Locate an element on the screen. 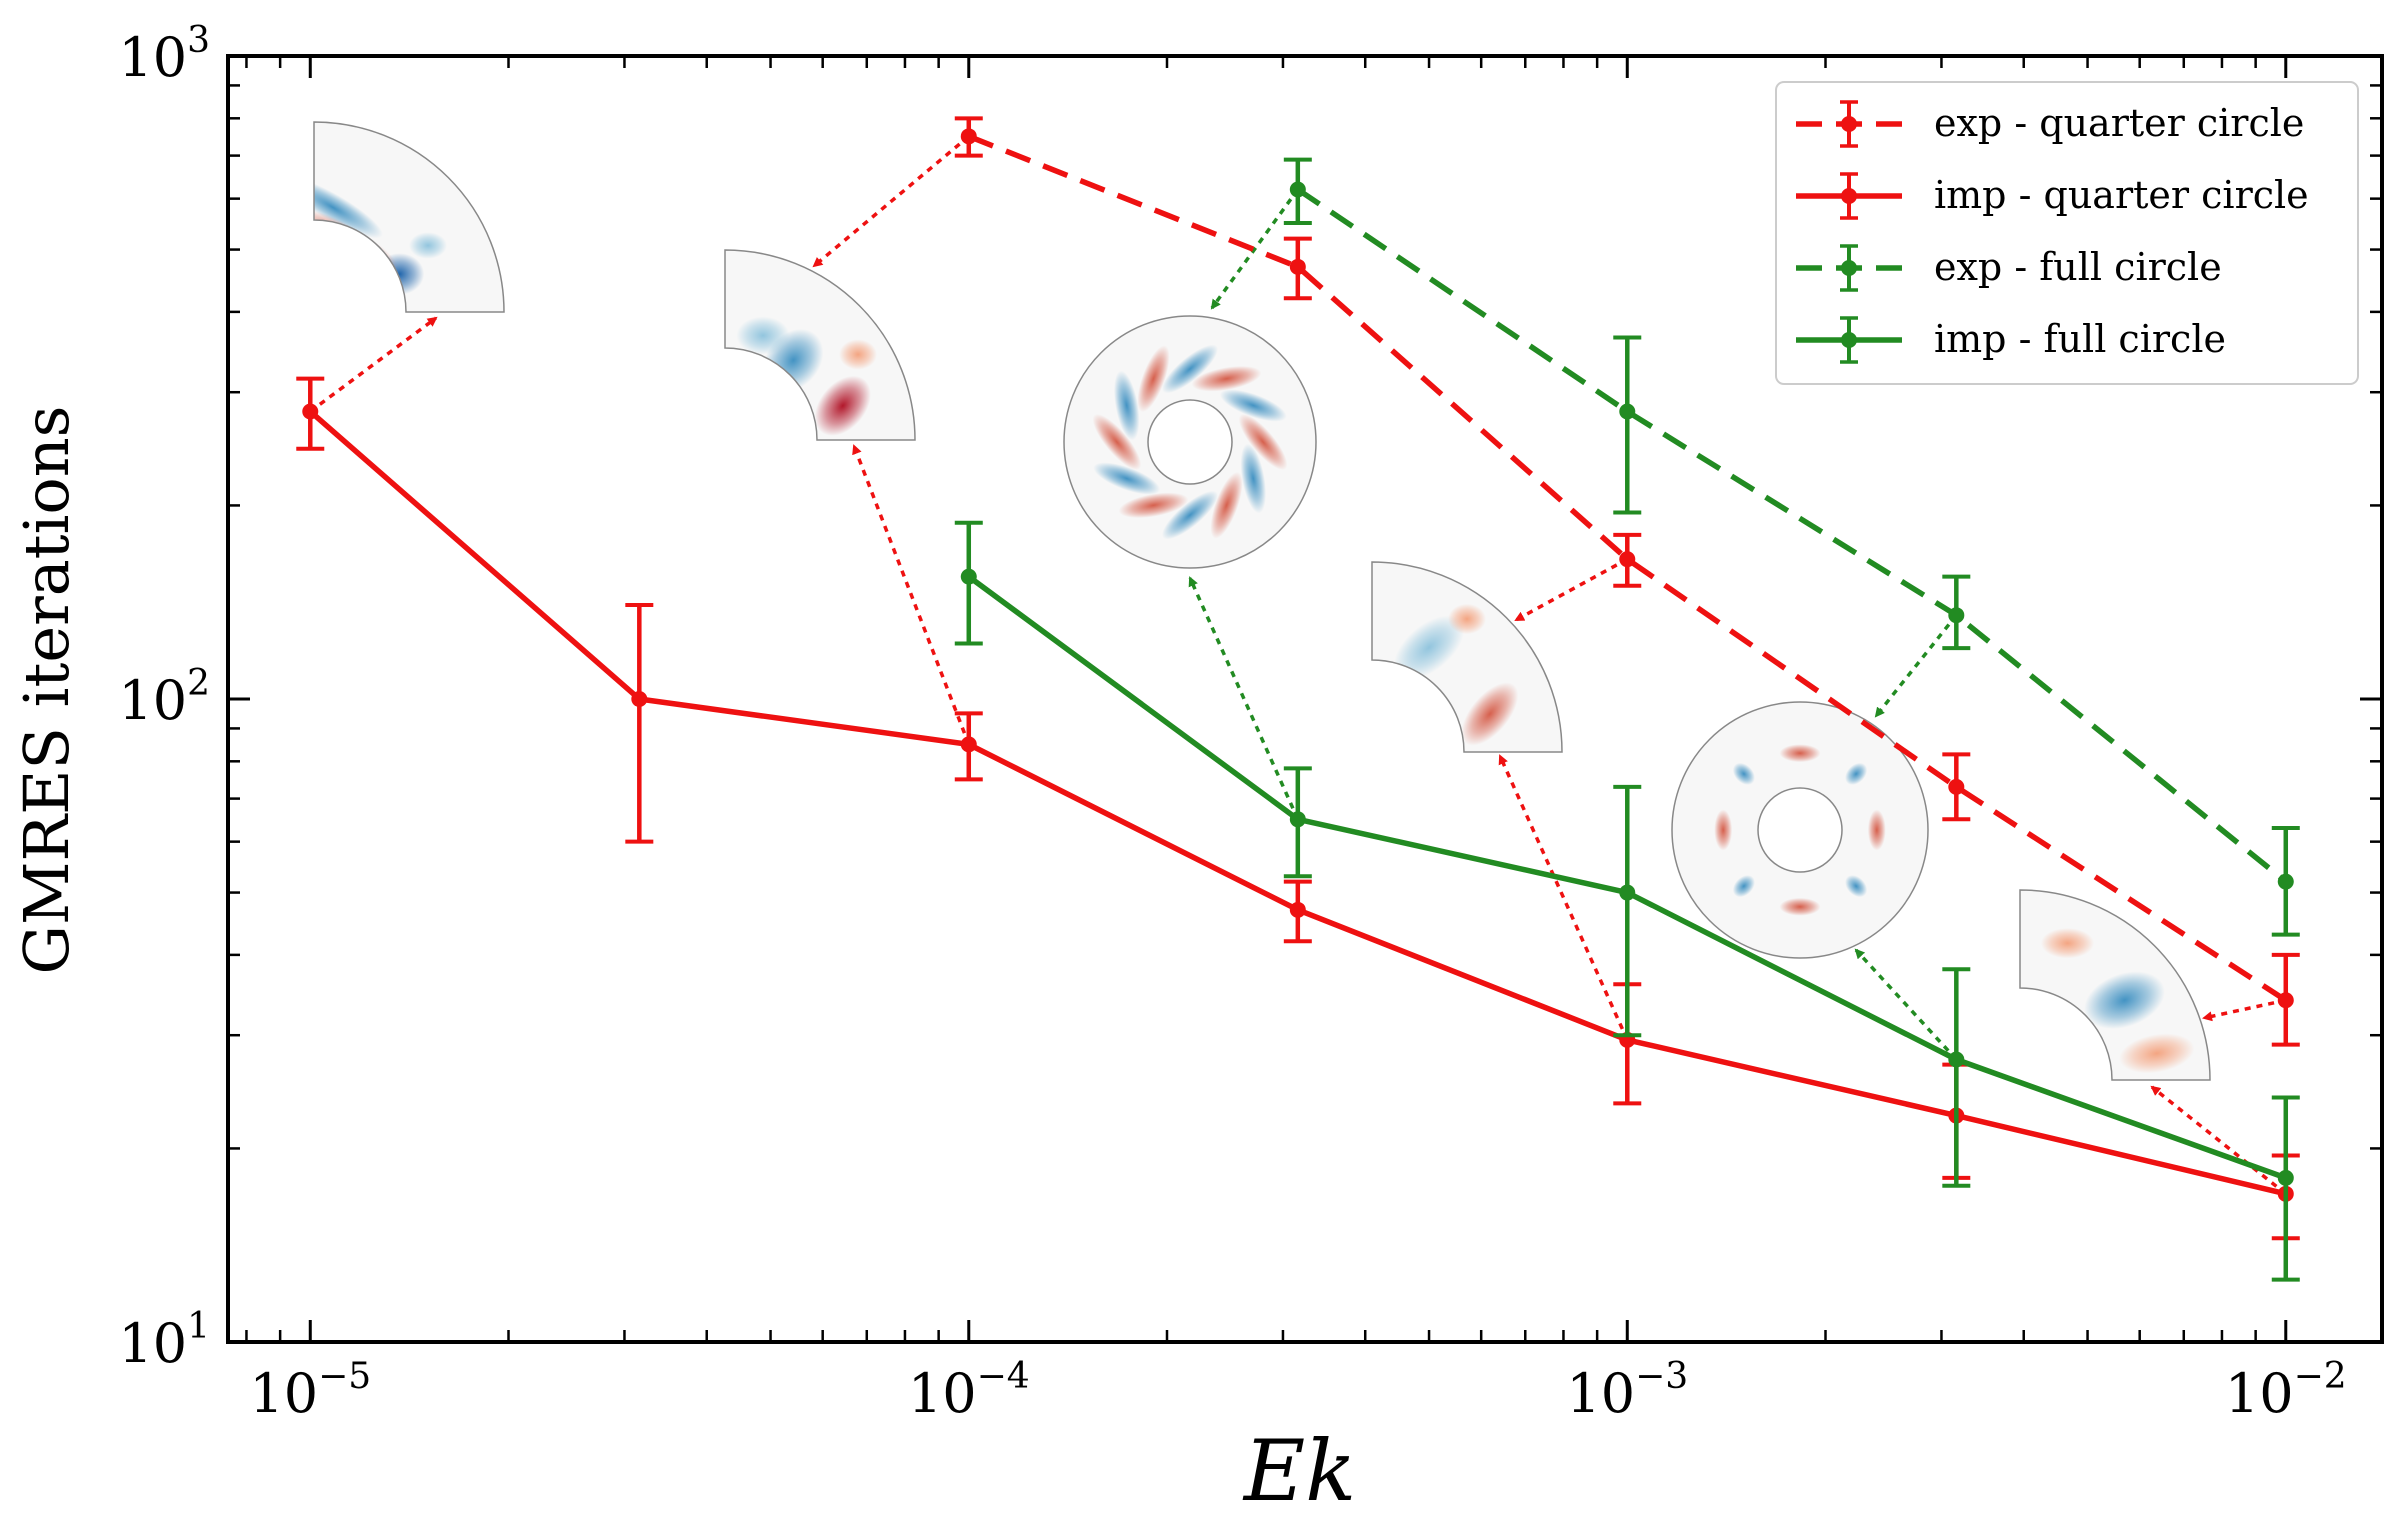 The width and height of the screenshot is (2404, 1520). inset-ek3e-3-full-background is located at coordinates (1800, 830).